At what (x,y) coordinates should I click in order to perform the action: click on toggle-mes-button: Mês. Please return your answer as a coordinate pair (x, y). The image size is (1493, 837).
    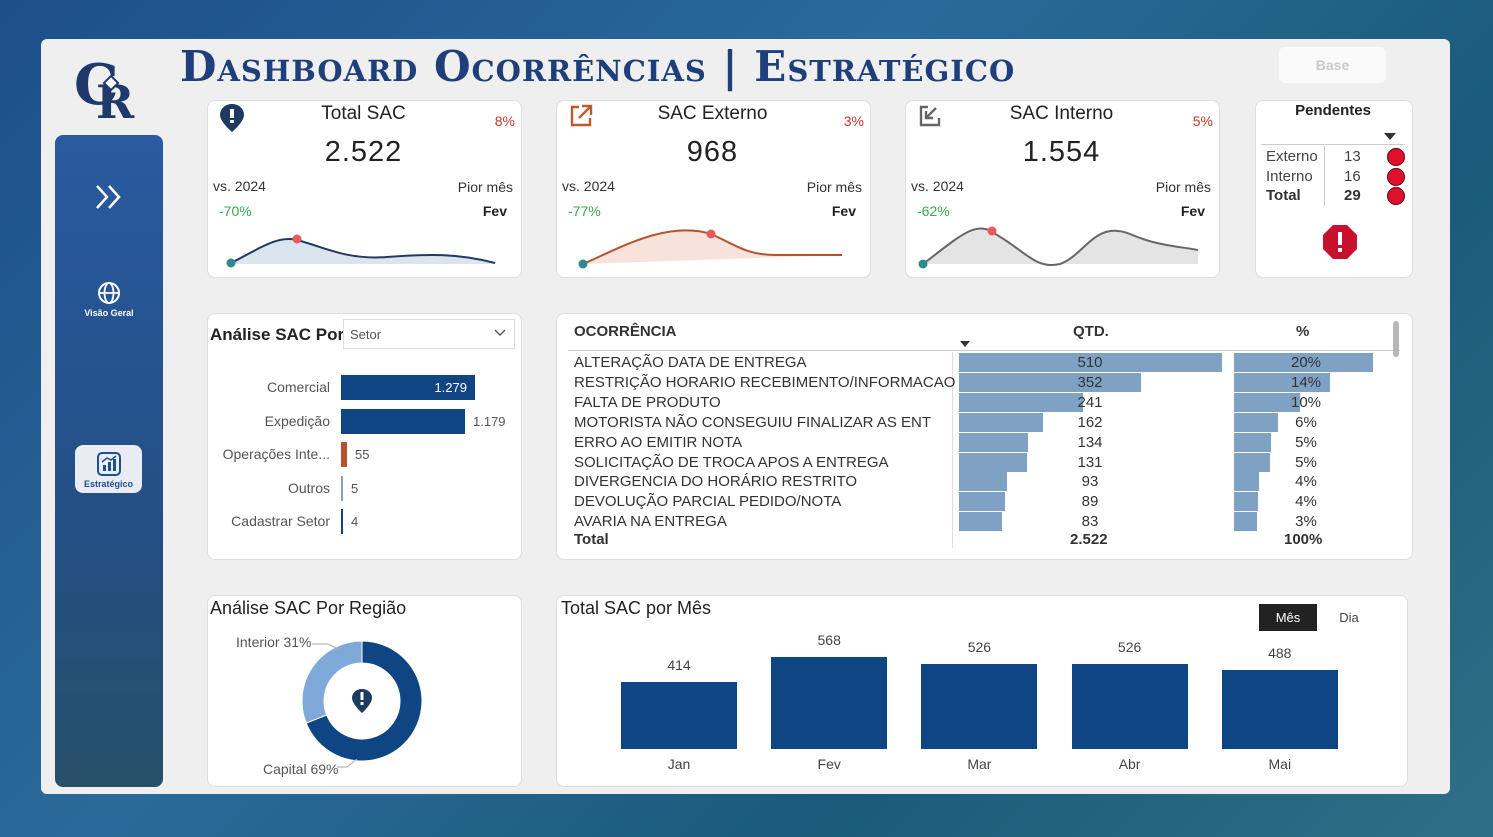
    Looking at the image, I should click on (1288, 617).